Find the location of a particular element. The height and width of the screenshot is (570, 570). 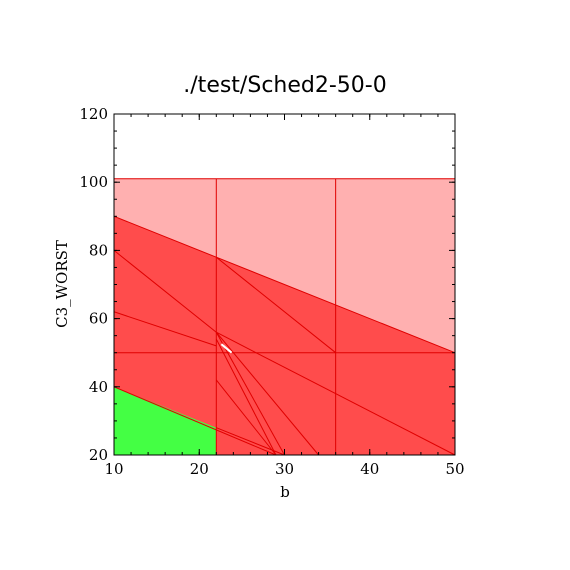

x-tick-label: 40 is located at coordinates (369, 469).